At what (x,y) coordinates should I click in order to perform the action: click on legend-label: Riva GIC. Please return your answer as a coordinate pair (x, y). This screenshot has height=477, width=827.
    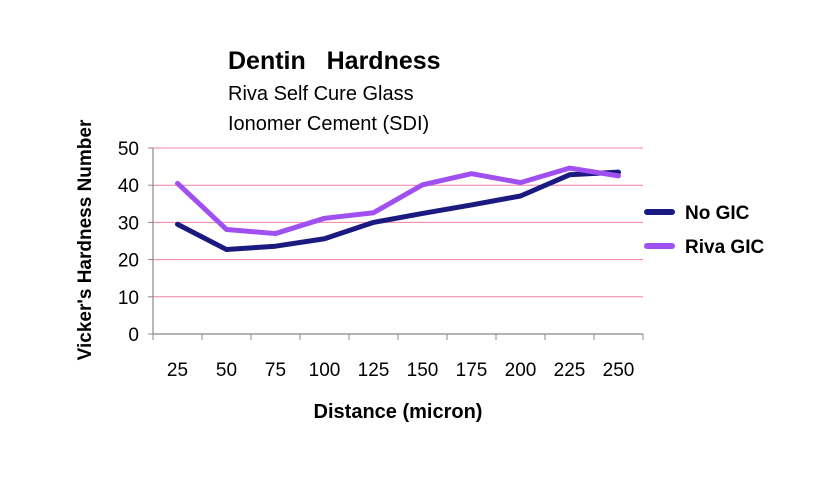
    Looking at the image, I should click on (724, 247).